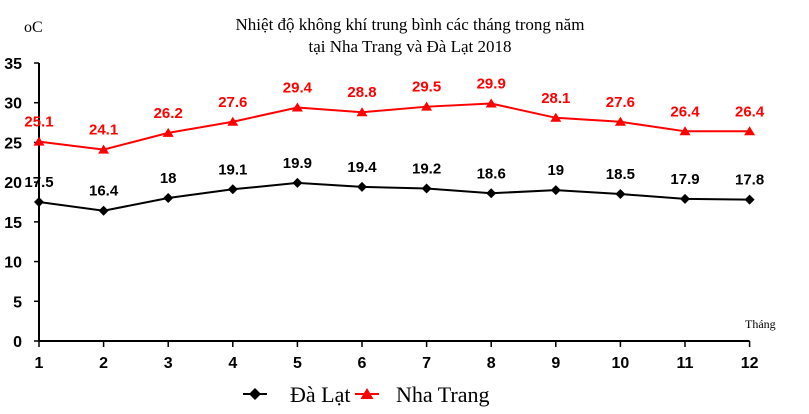 The image size is (809, 414). What do you see at coordinates (13, 104) in the screenshot?
I see `y-tick-label: 30` at bounding box center [13, 104].